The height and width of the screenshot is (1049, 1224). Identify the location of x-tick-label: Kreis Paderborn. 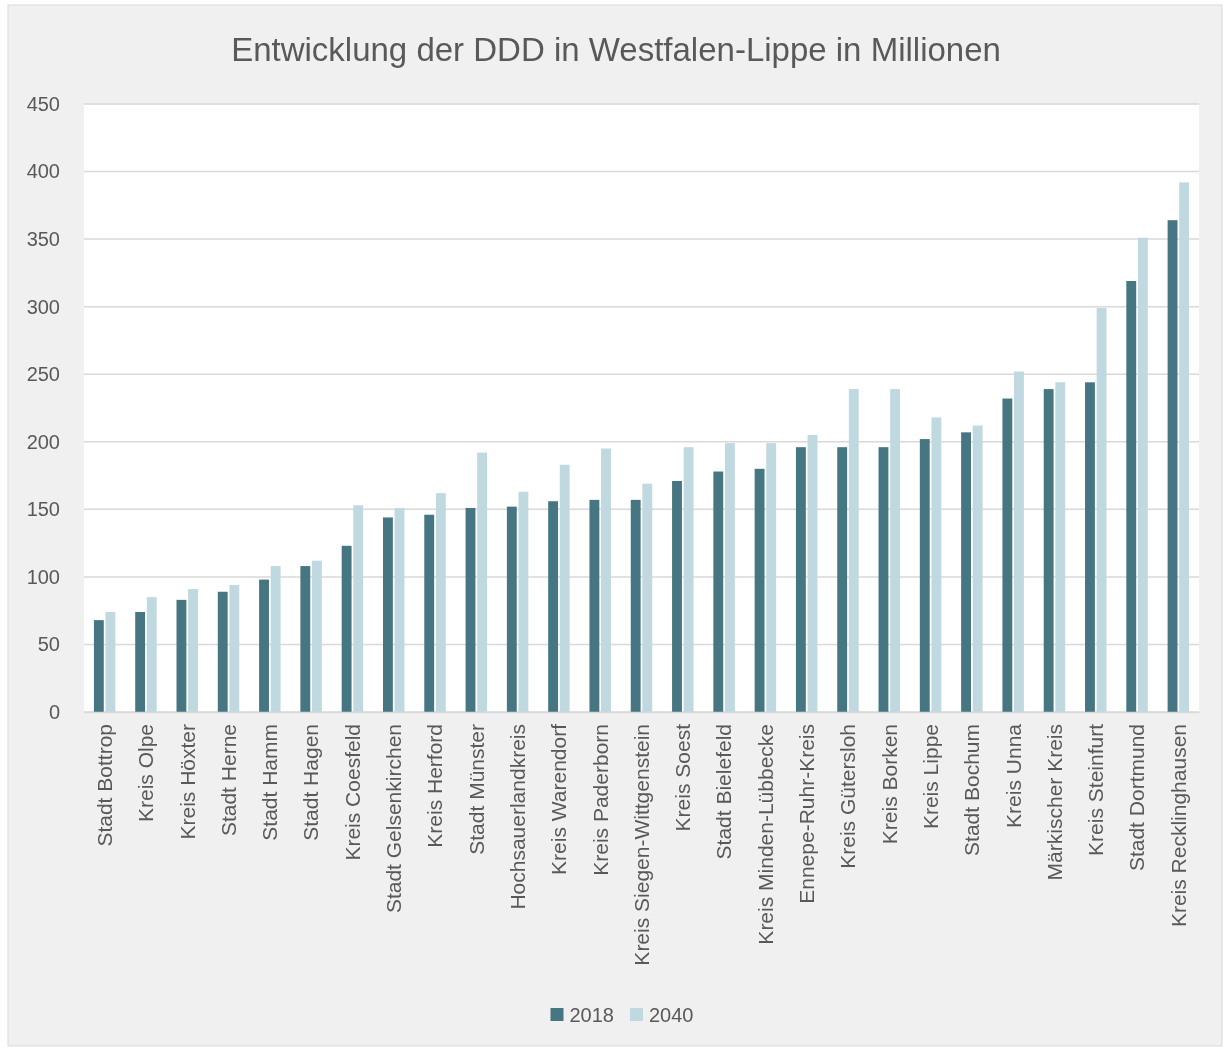
(600, 800).